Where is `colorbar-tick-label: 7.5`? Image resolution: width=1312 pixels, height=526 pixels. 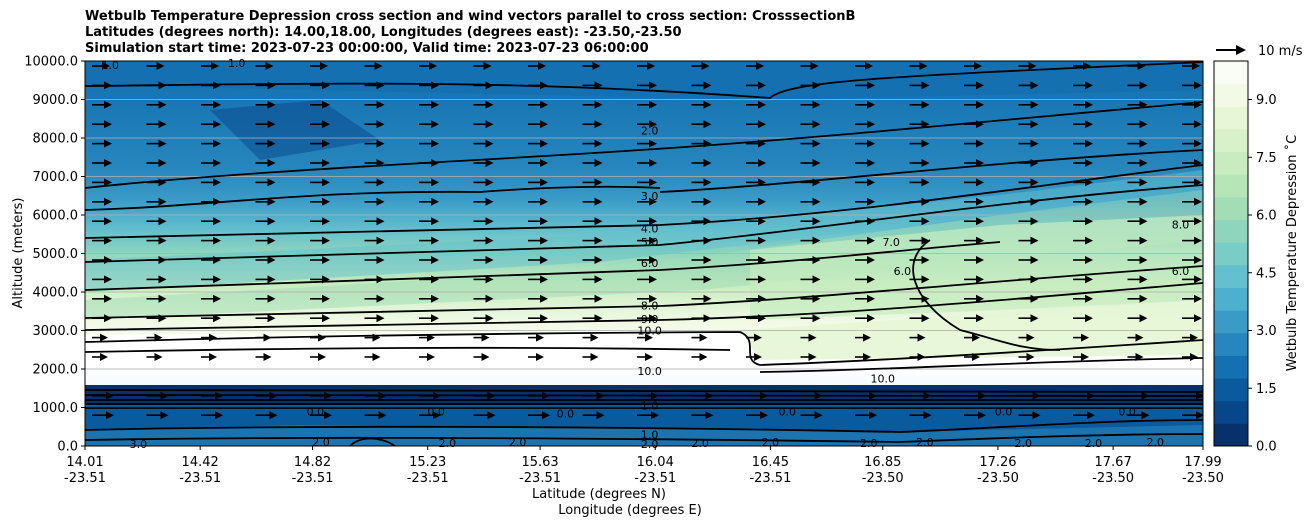
colorbar-tick-label: 7.5 is located at coordinates (1266, 158).